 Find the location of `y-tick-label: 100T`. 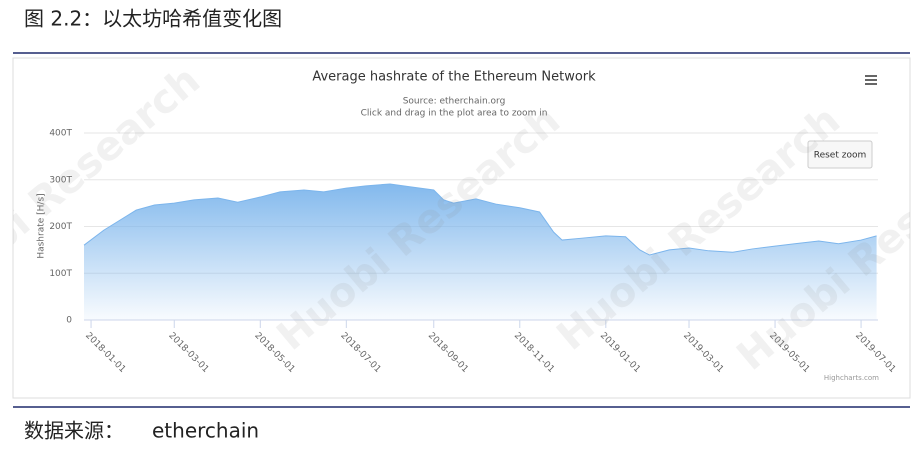

y-tick-label: 100T is located at coordinates (60, 274).